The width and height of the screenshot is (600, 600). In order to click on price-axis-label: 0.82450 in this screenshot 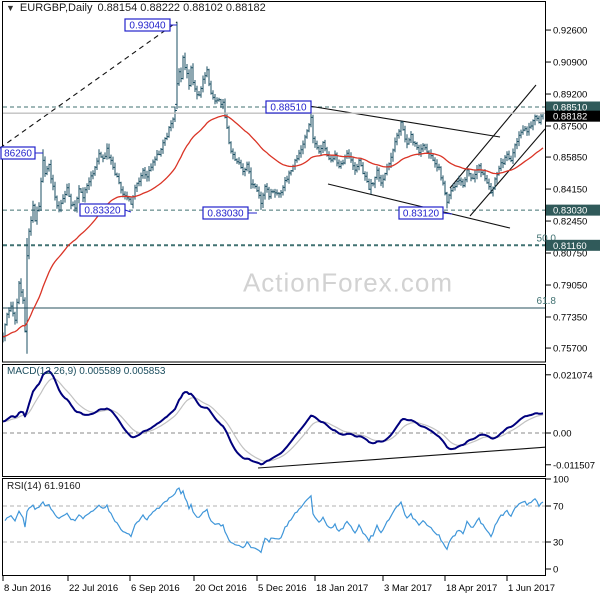, I will do `click(570, 222)`.